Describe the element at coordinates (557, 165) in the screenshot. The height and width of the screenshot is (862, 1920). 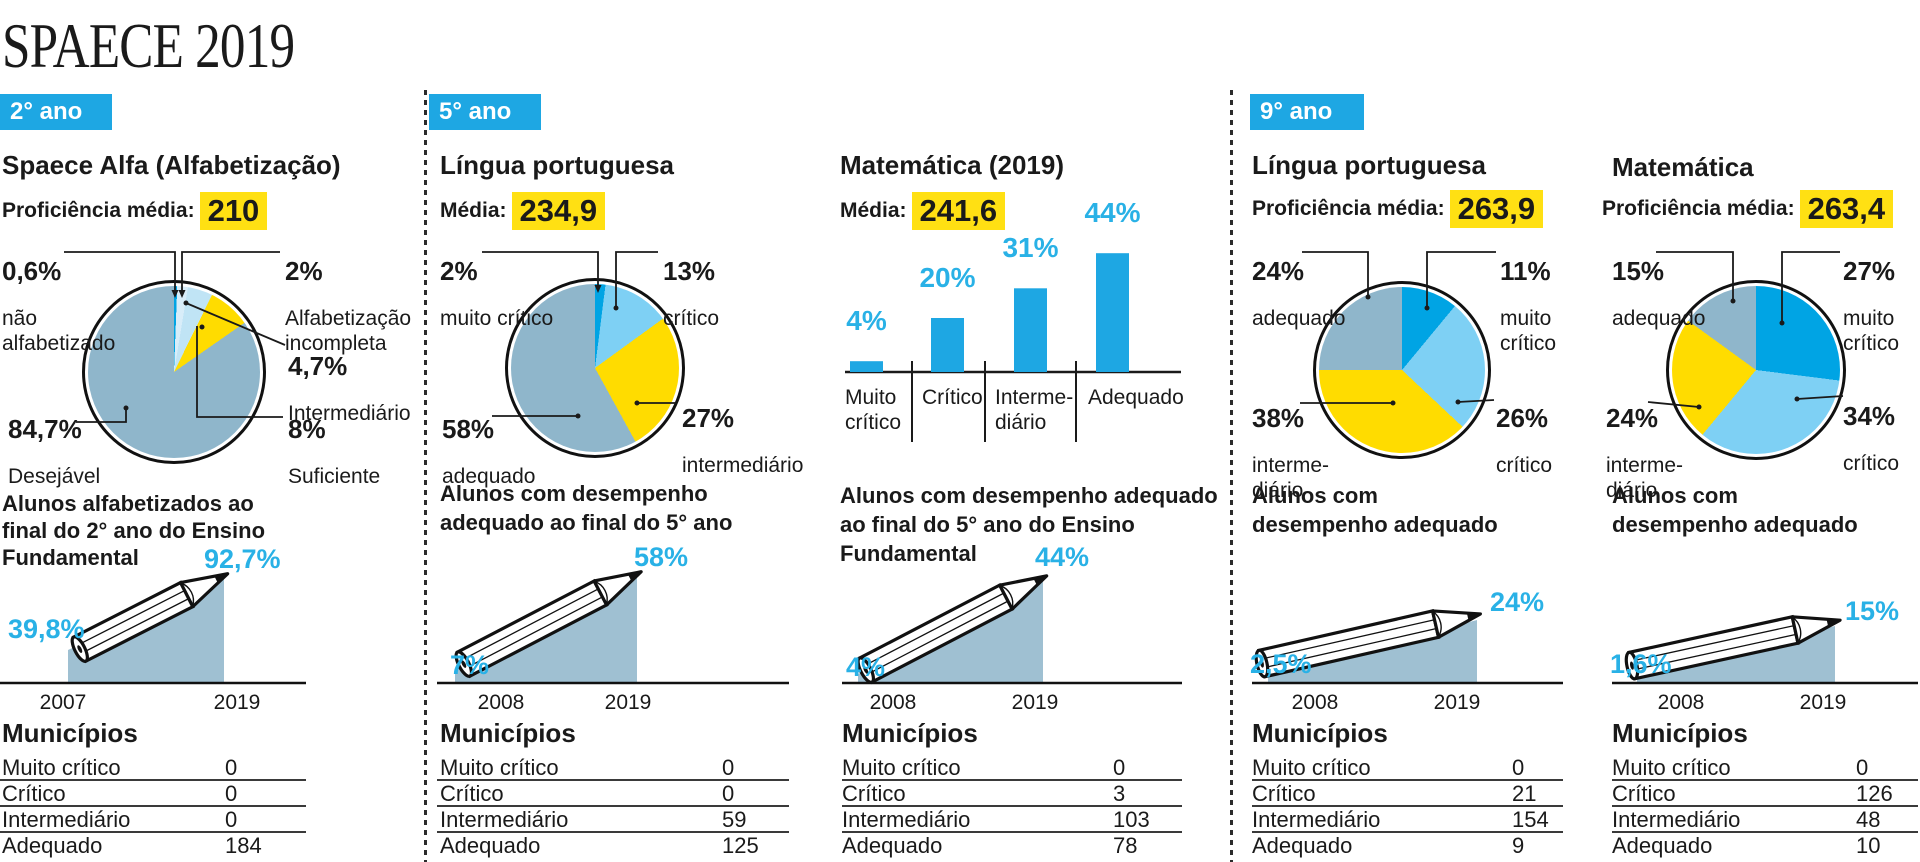
I see `column-subtitle: Língua portuguesa` at that location.